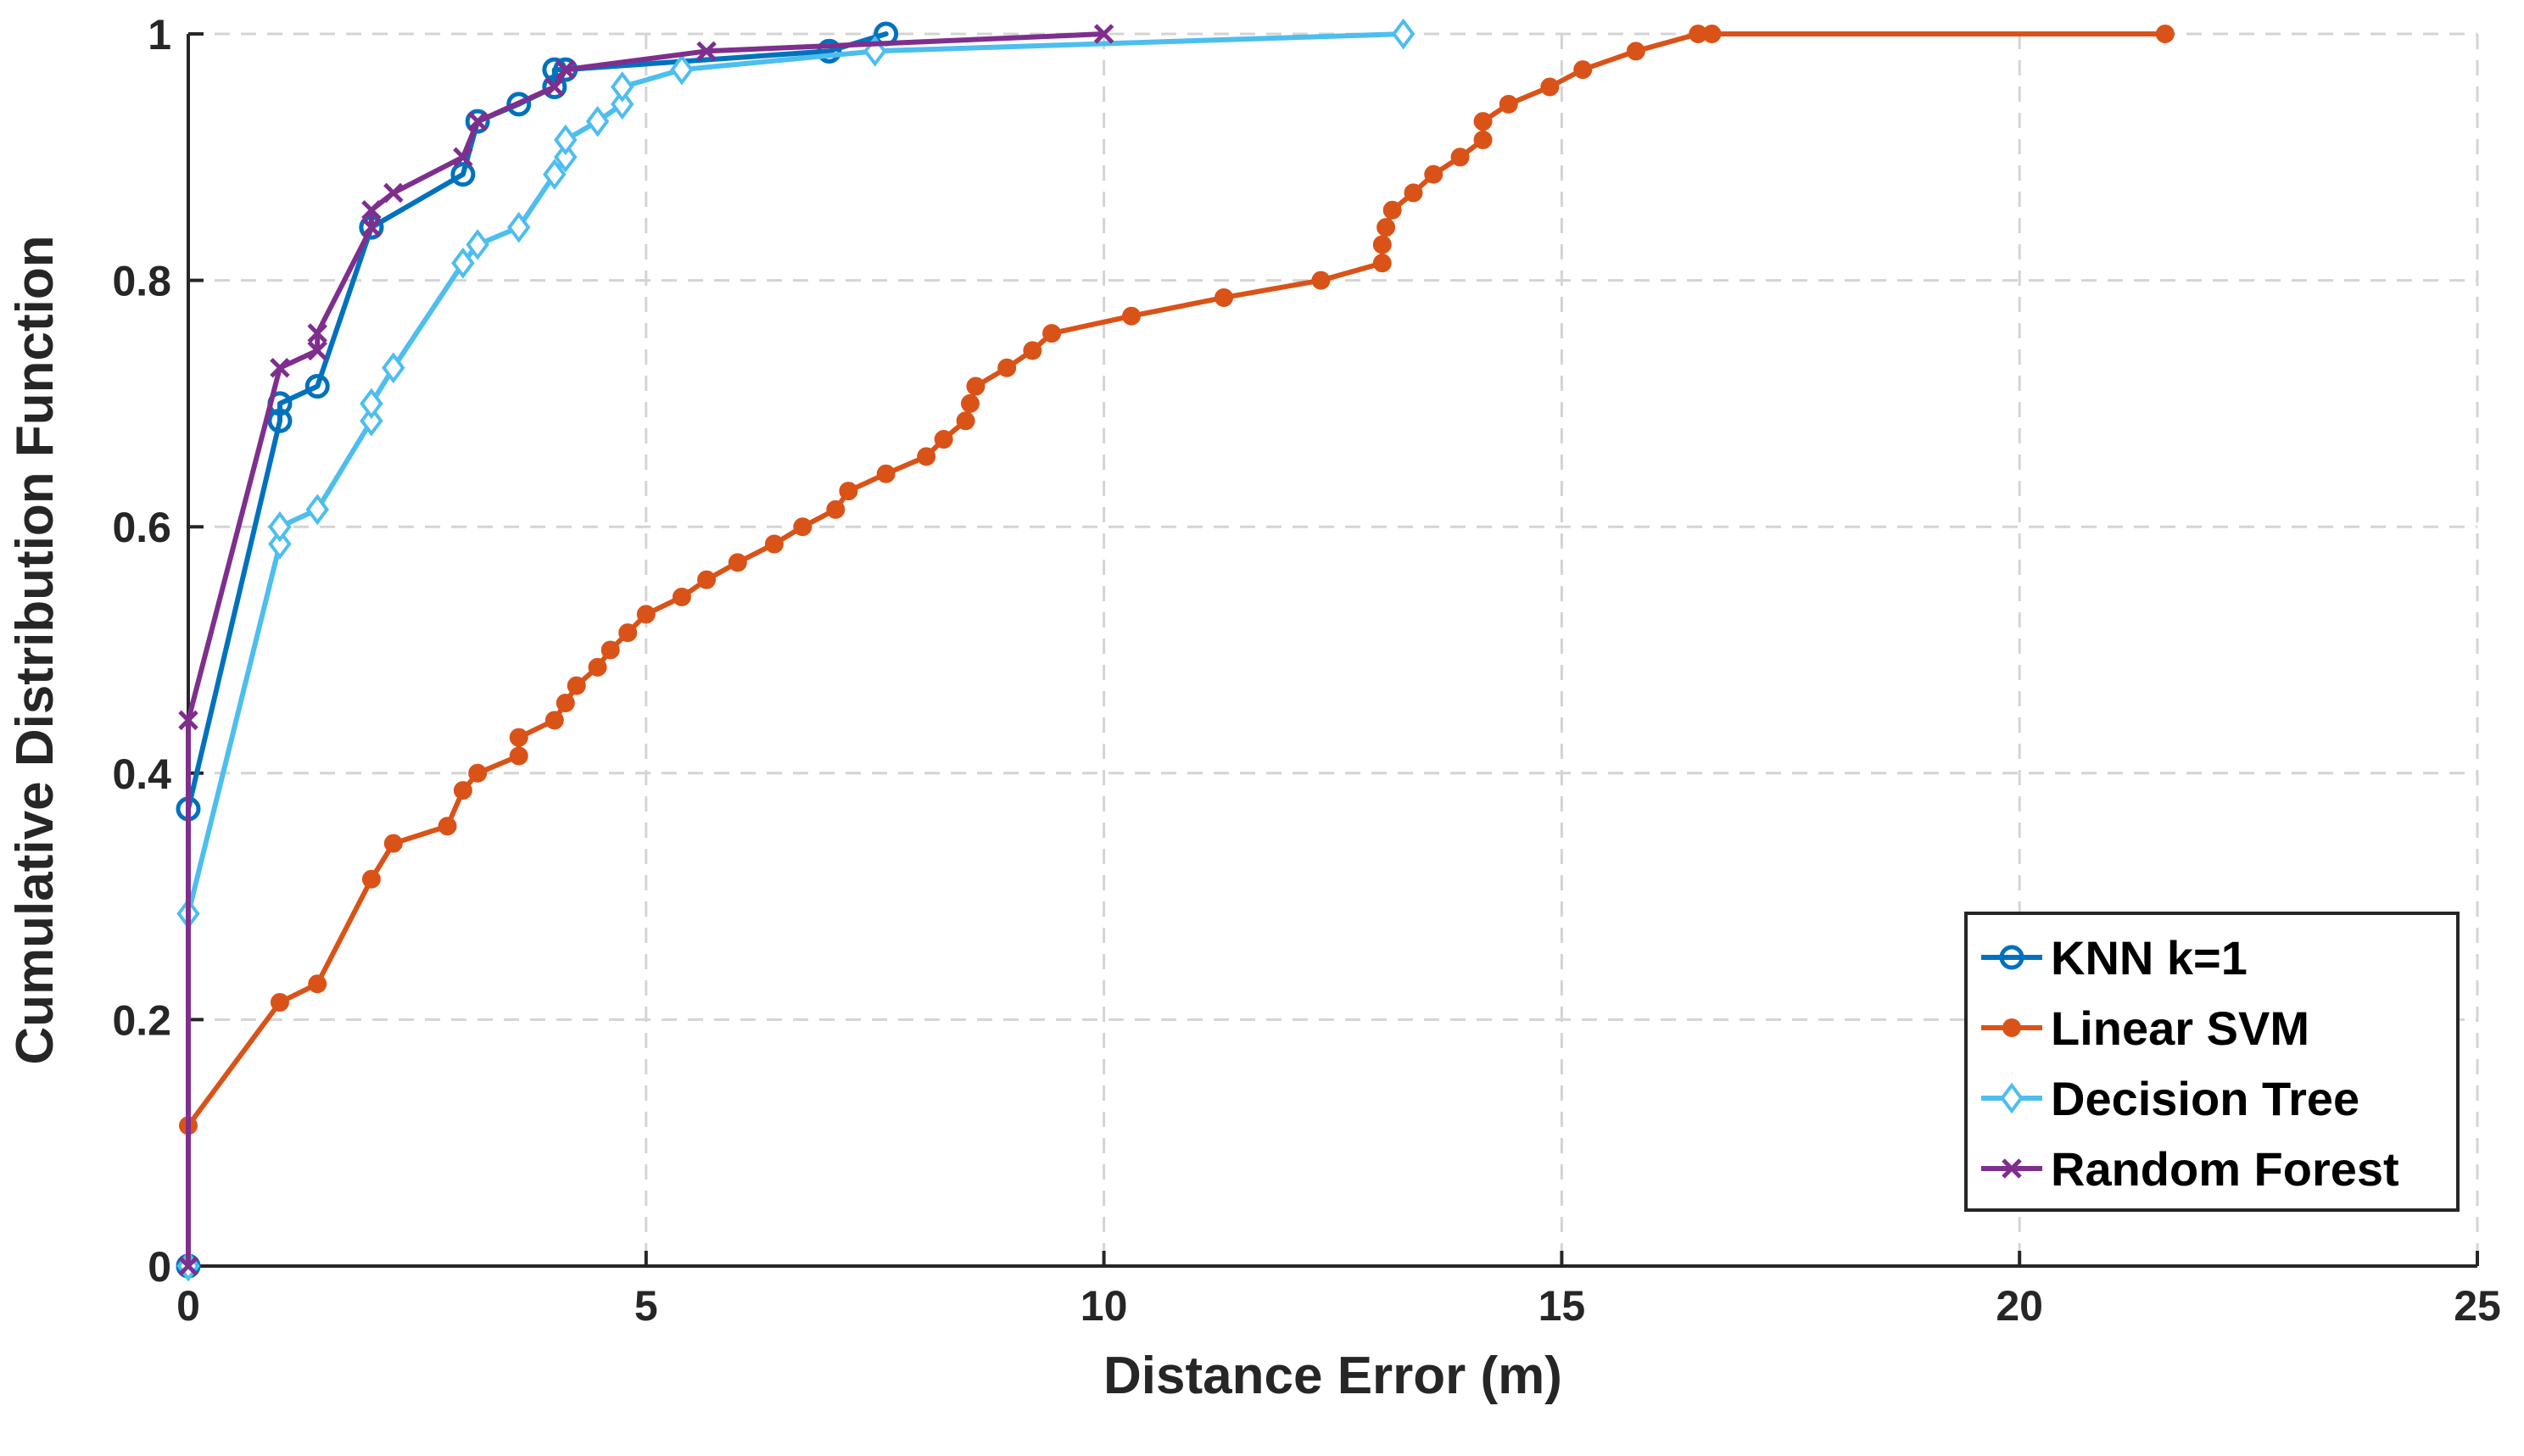 The width and height of the screenshot is (2524, 1456). Describe the element at coordinates (141, 281) in the screenshot. I see `y-tick-label-4: 0.8` at that location.